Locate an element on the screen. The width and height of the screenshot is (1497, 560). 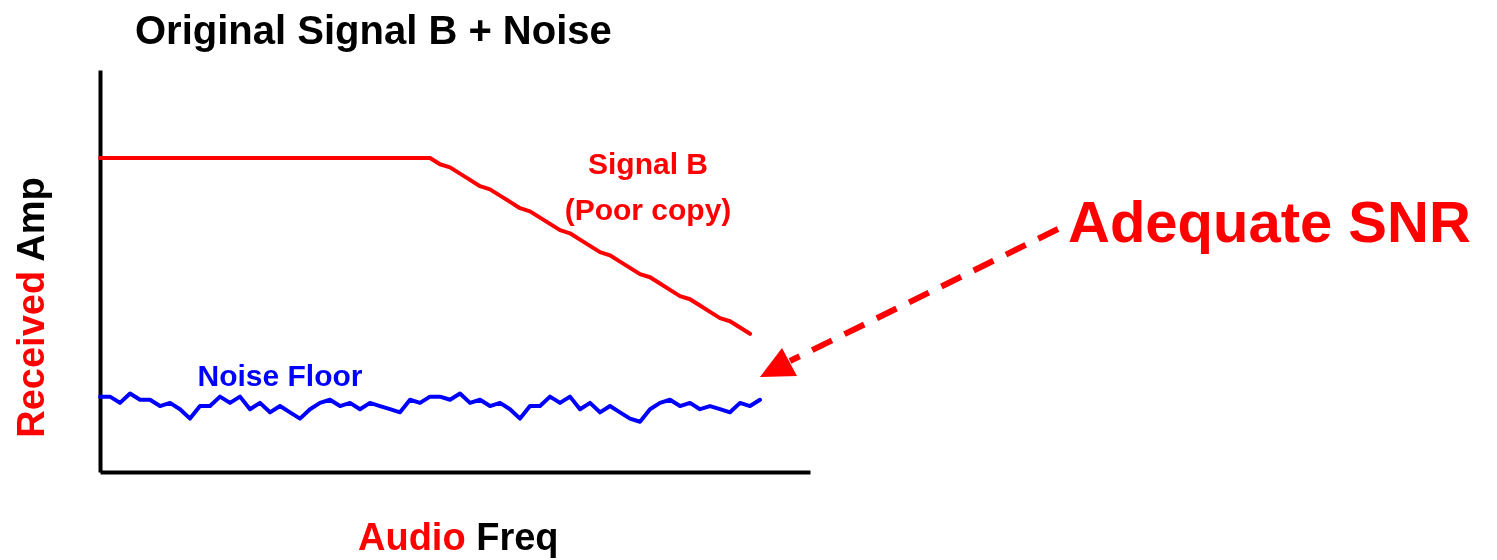
text: Adequate SNR is located at coordinates (1269, 221).